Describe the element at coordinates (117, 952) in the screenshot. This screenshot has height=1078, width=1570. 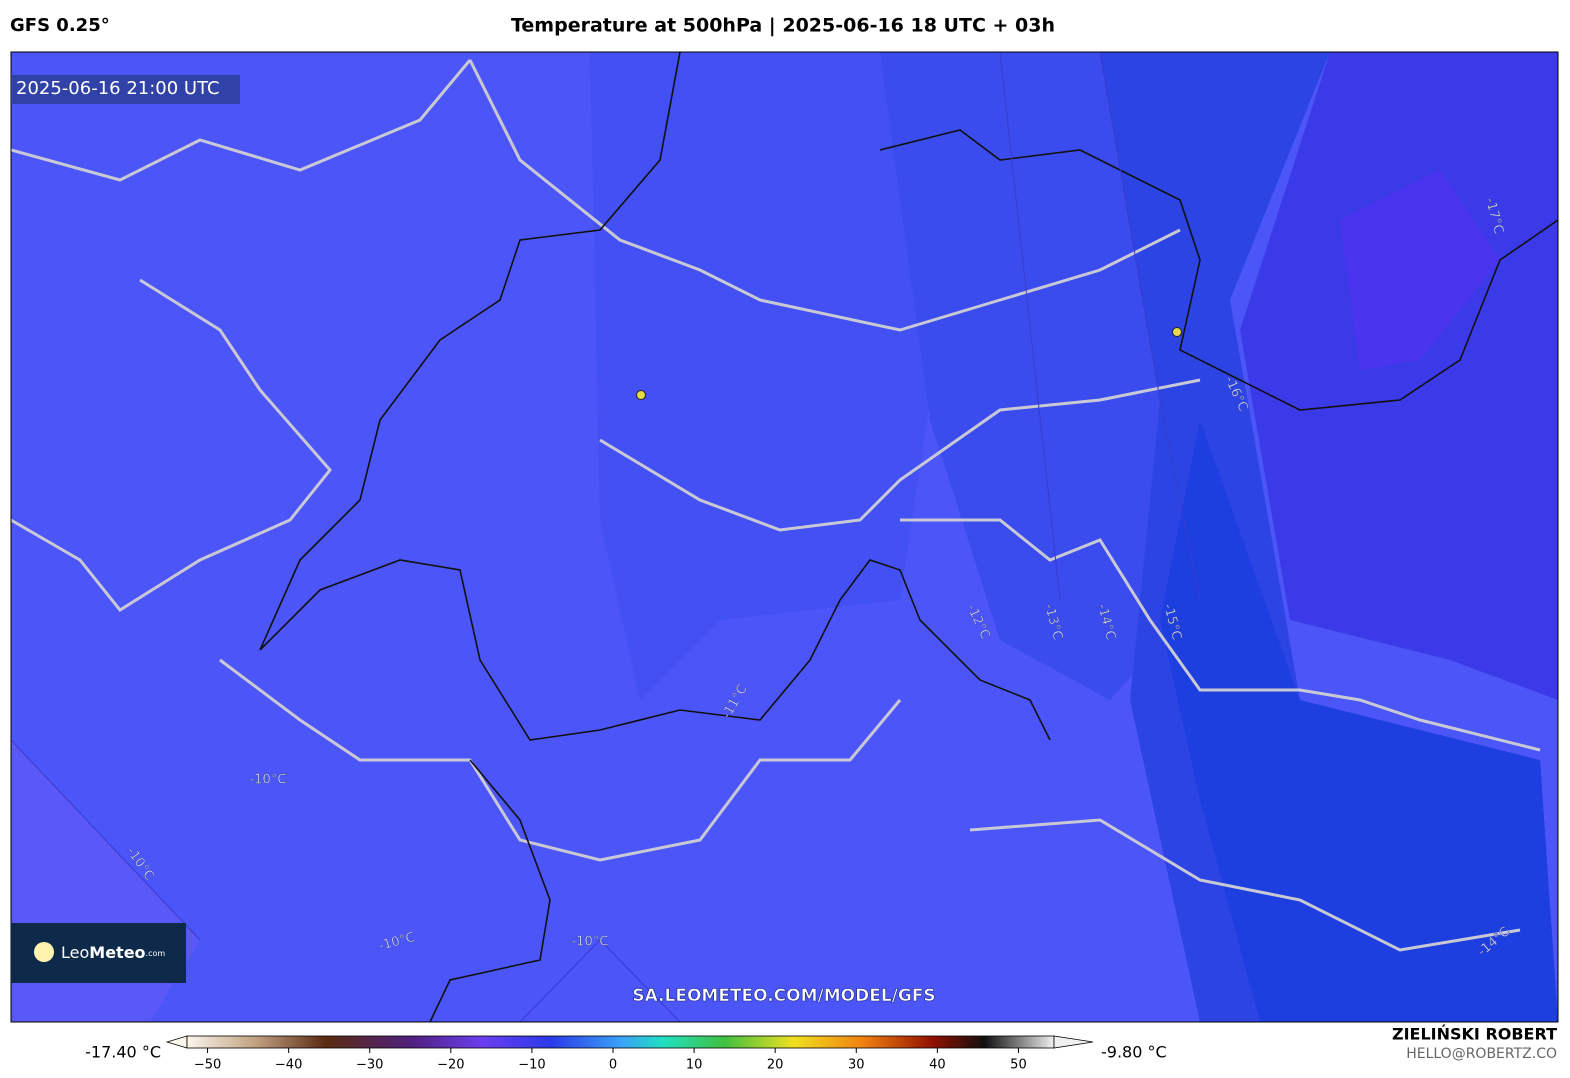
I see `logo-bold: Meteo` at that location.